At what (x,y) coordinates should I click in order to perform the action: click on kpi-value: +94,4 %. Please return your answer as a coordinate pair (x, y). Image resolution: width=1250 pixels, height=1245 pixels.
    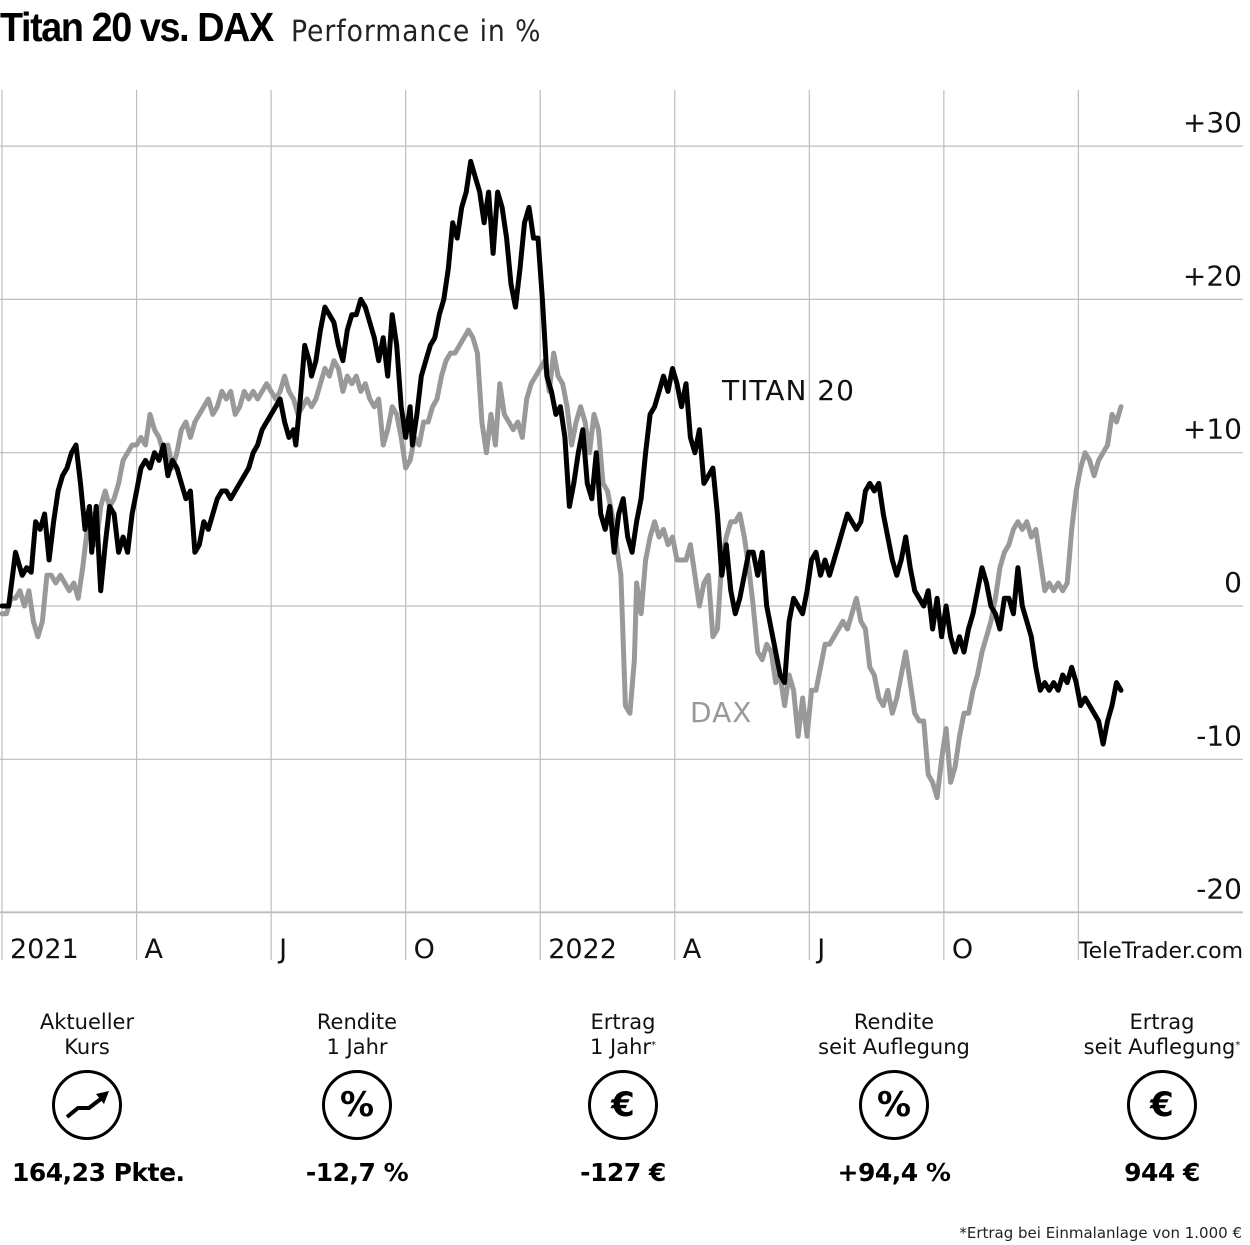
    Looking at the image, I should click on (894, 1172).